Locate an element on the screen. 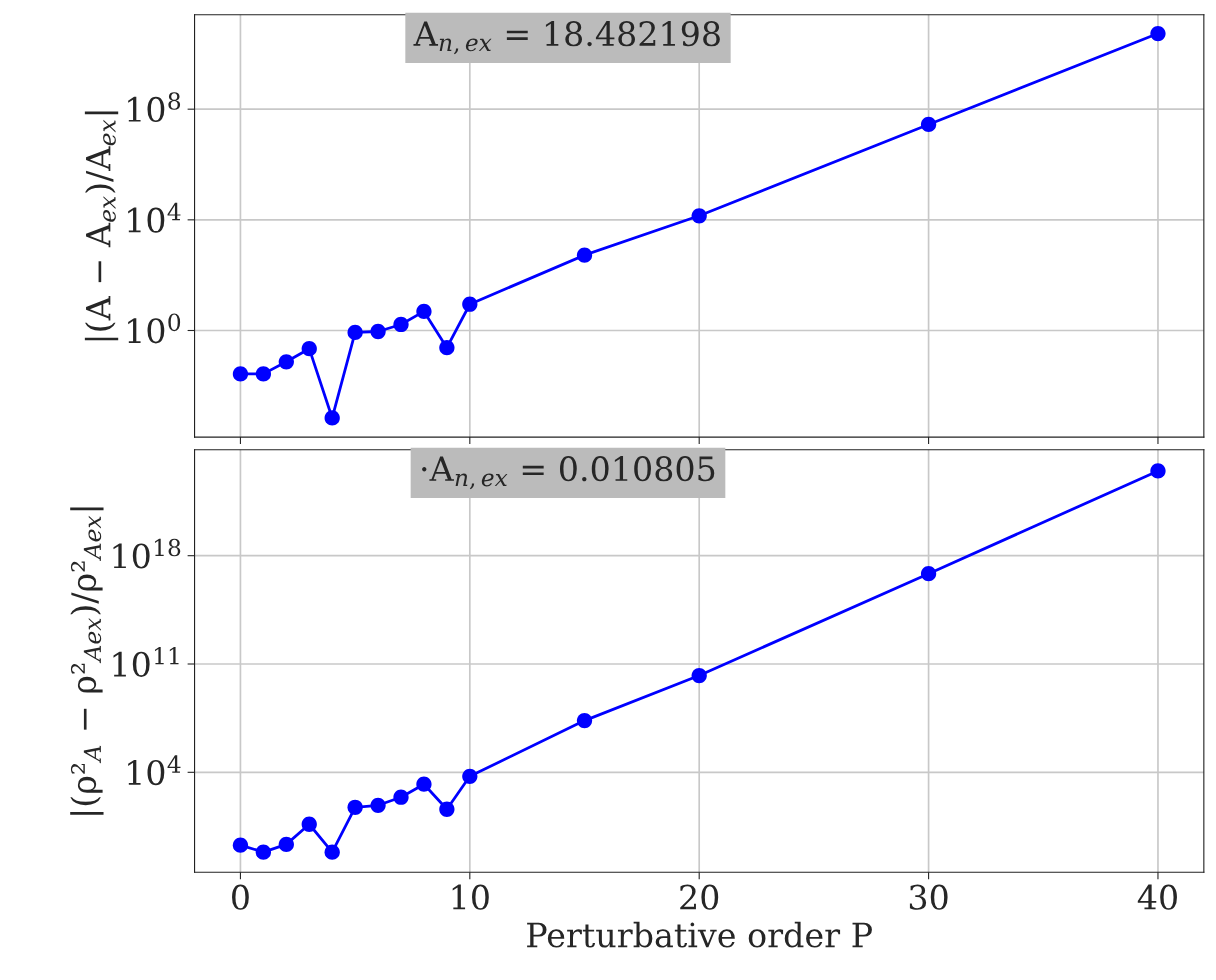  y-tick-label: 10$^{11}$ is located at coordinates (146, 662).